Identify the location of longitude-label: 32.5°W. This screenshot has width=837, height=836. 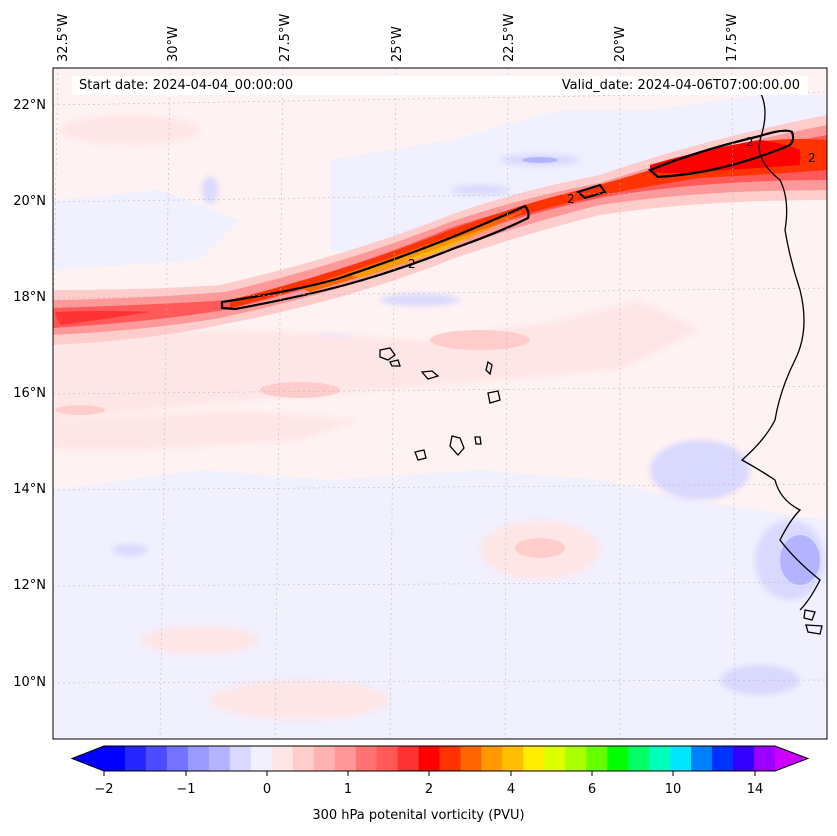
(63, 37).